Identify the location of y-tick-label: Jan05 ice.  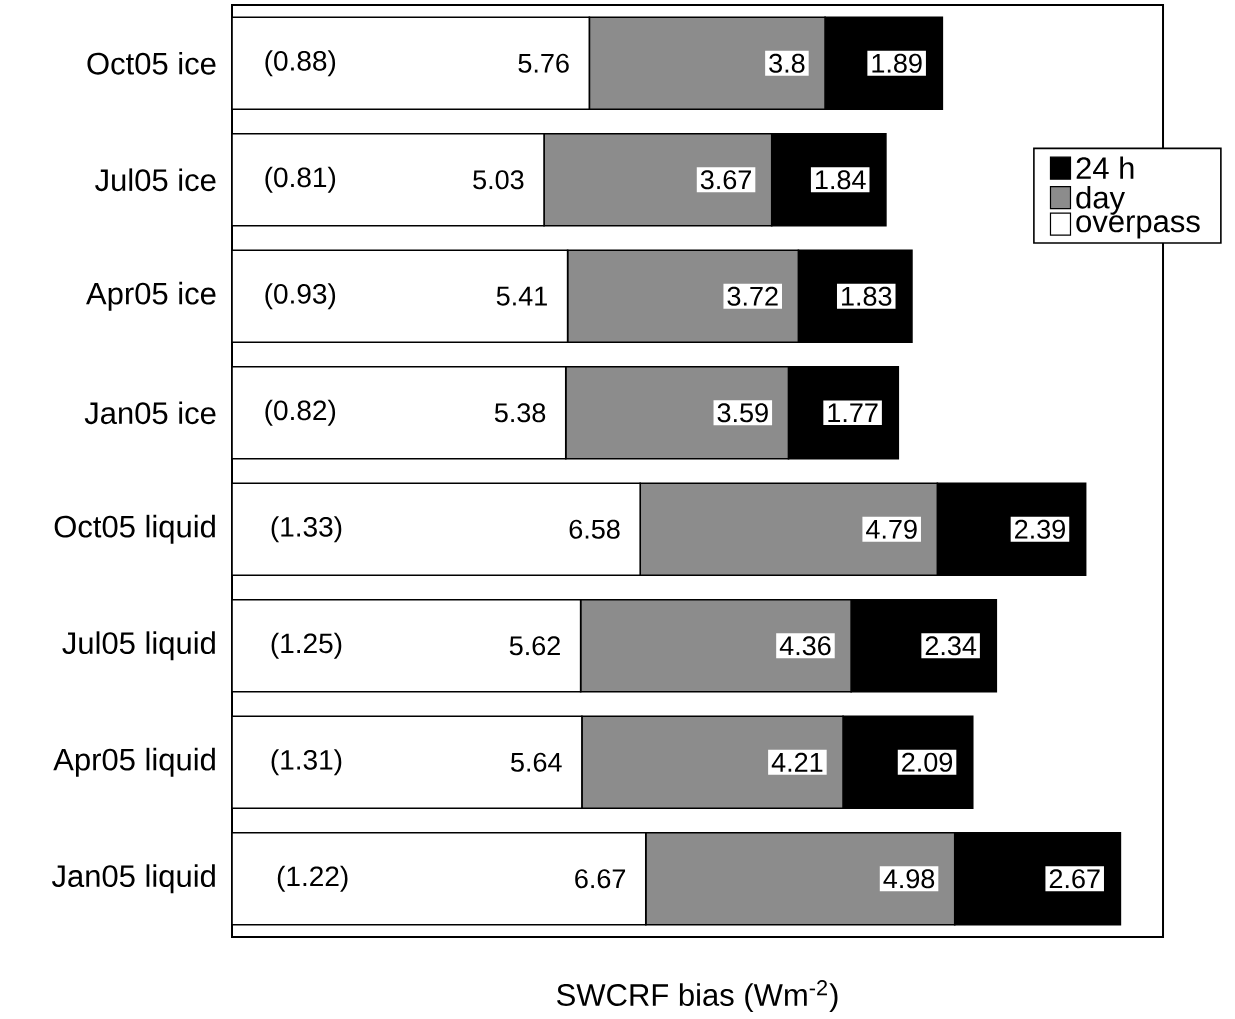
(150, 413).